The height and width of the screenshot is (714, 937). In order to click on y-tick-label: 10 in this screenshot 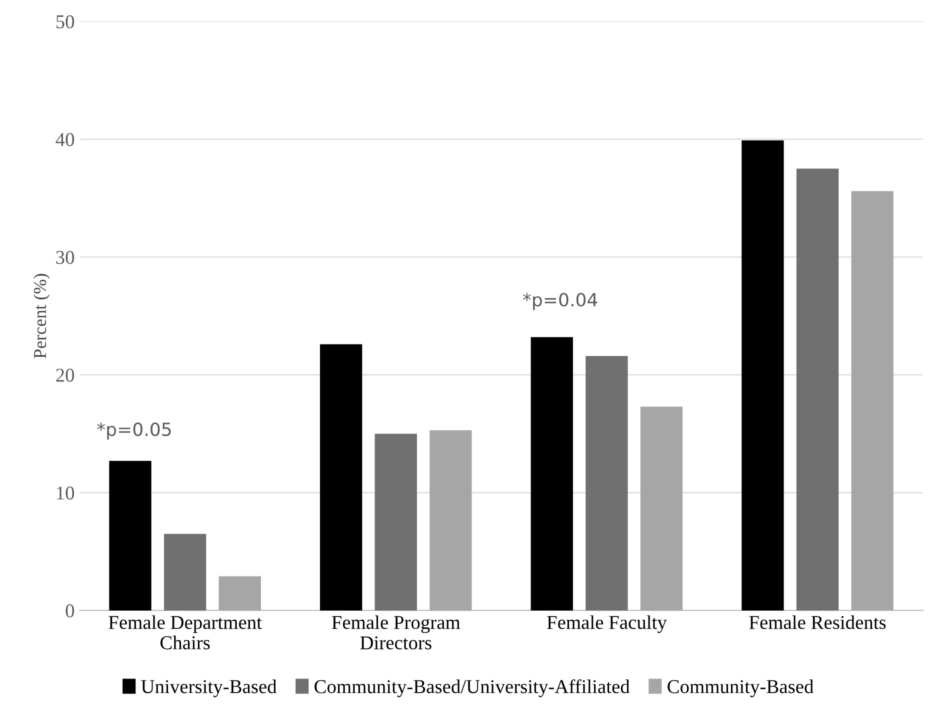, I will do `click(65, 493)`.